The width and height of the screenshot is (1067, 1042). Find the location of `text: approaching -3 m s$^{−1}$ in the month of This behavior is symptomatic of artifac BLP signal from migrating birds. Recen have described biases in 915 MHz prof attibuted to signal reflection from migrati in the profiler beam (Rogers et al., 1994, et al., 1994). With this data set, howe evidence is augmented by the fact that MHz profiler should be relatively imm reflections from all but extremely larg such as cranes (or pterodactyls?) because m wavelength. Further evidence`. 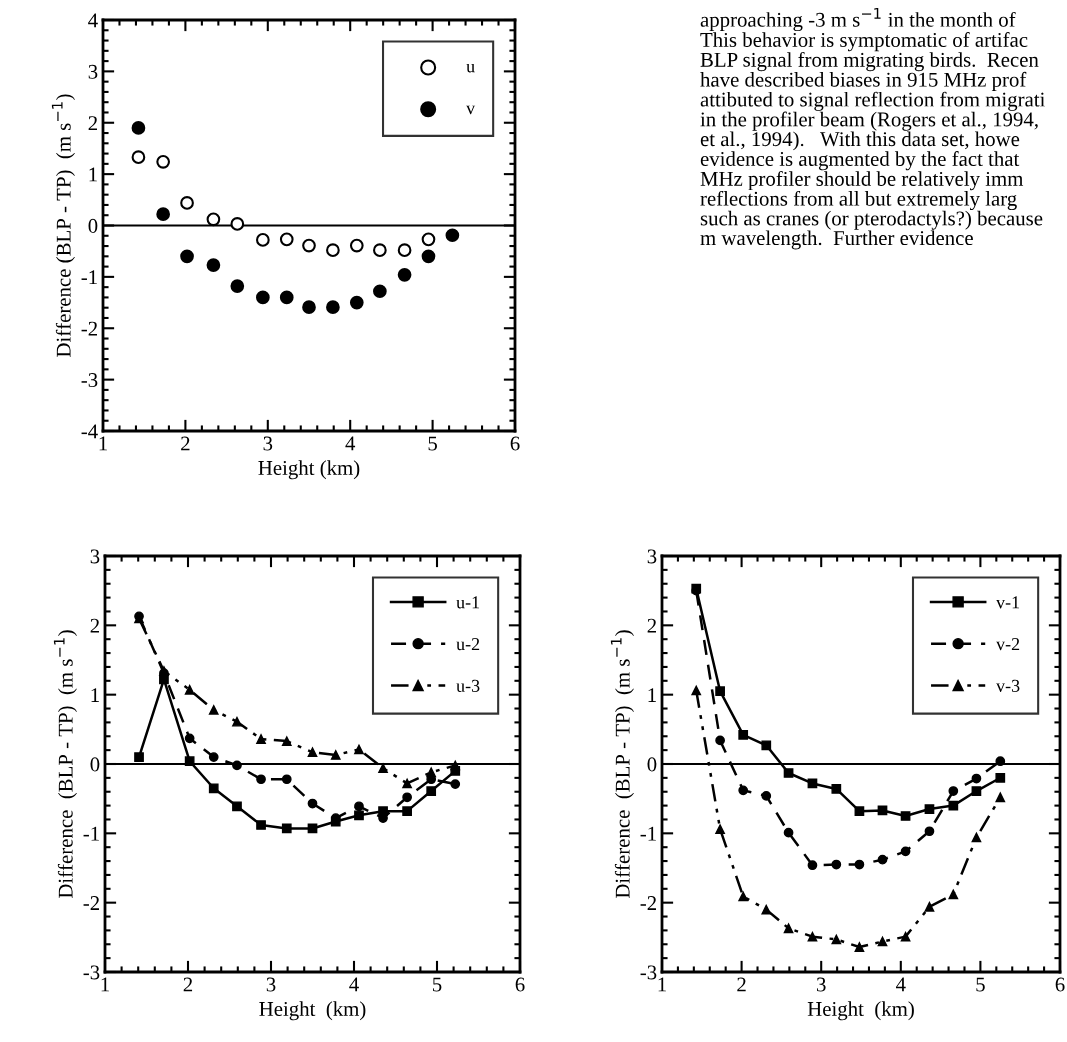

text: approaching -3 m s$^{−1}$ in the month of This behavior is symptomatic of artifac BLP signal from migrating birds. Recen have described biases in 915 MHz prof attibuted to signal reflection from migrati in the profiler beam (Rogers et al., 1994, et al., 1994). With this data set, howe evidence is augmented by the fact that MHz profiler should be relatively imm reflections from all but extremely larg such as cranes (or pterodactyls?) because m wavelength. Further evidence is located at coordinates (872, 129).